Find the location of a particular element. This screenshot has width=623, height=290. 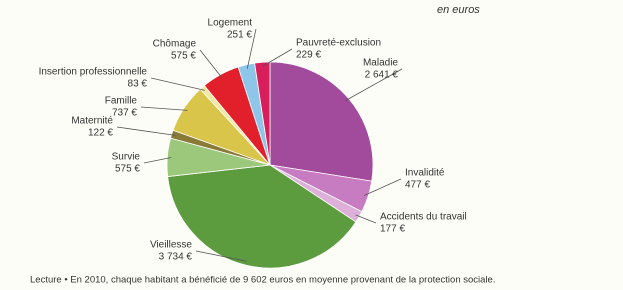

slice-value-label: 229 € is located at coordinates (308, 55).